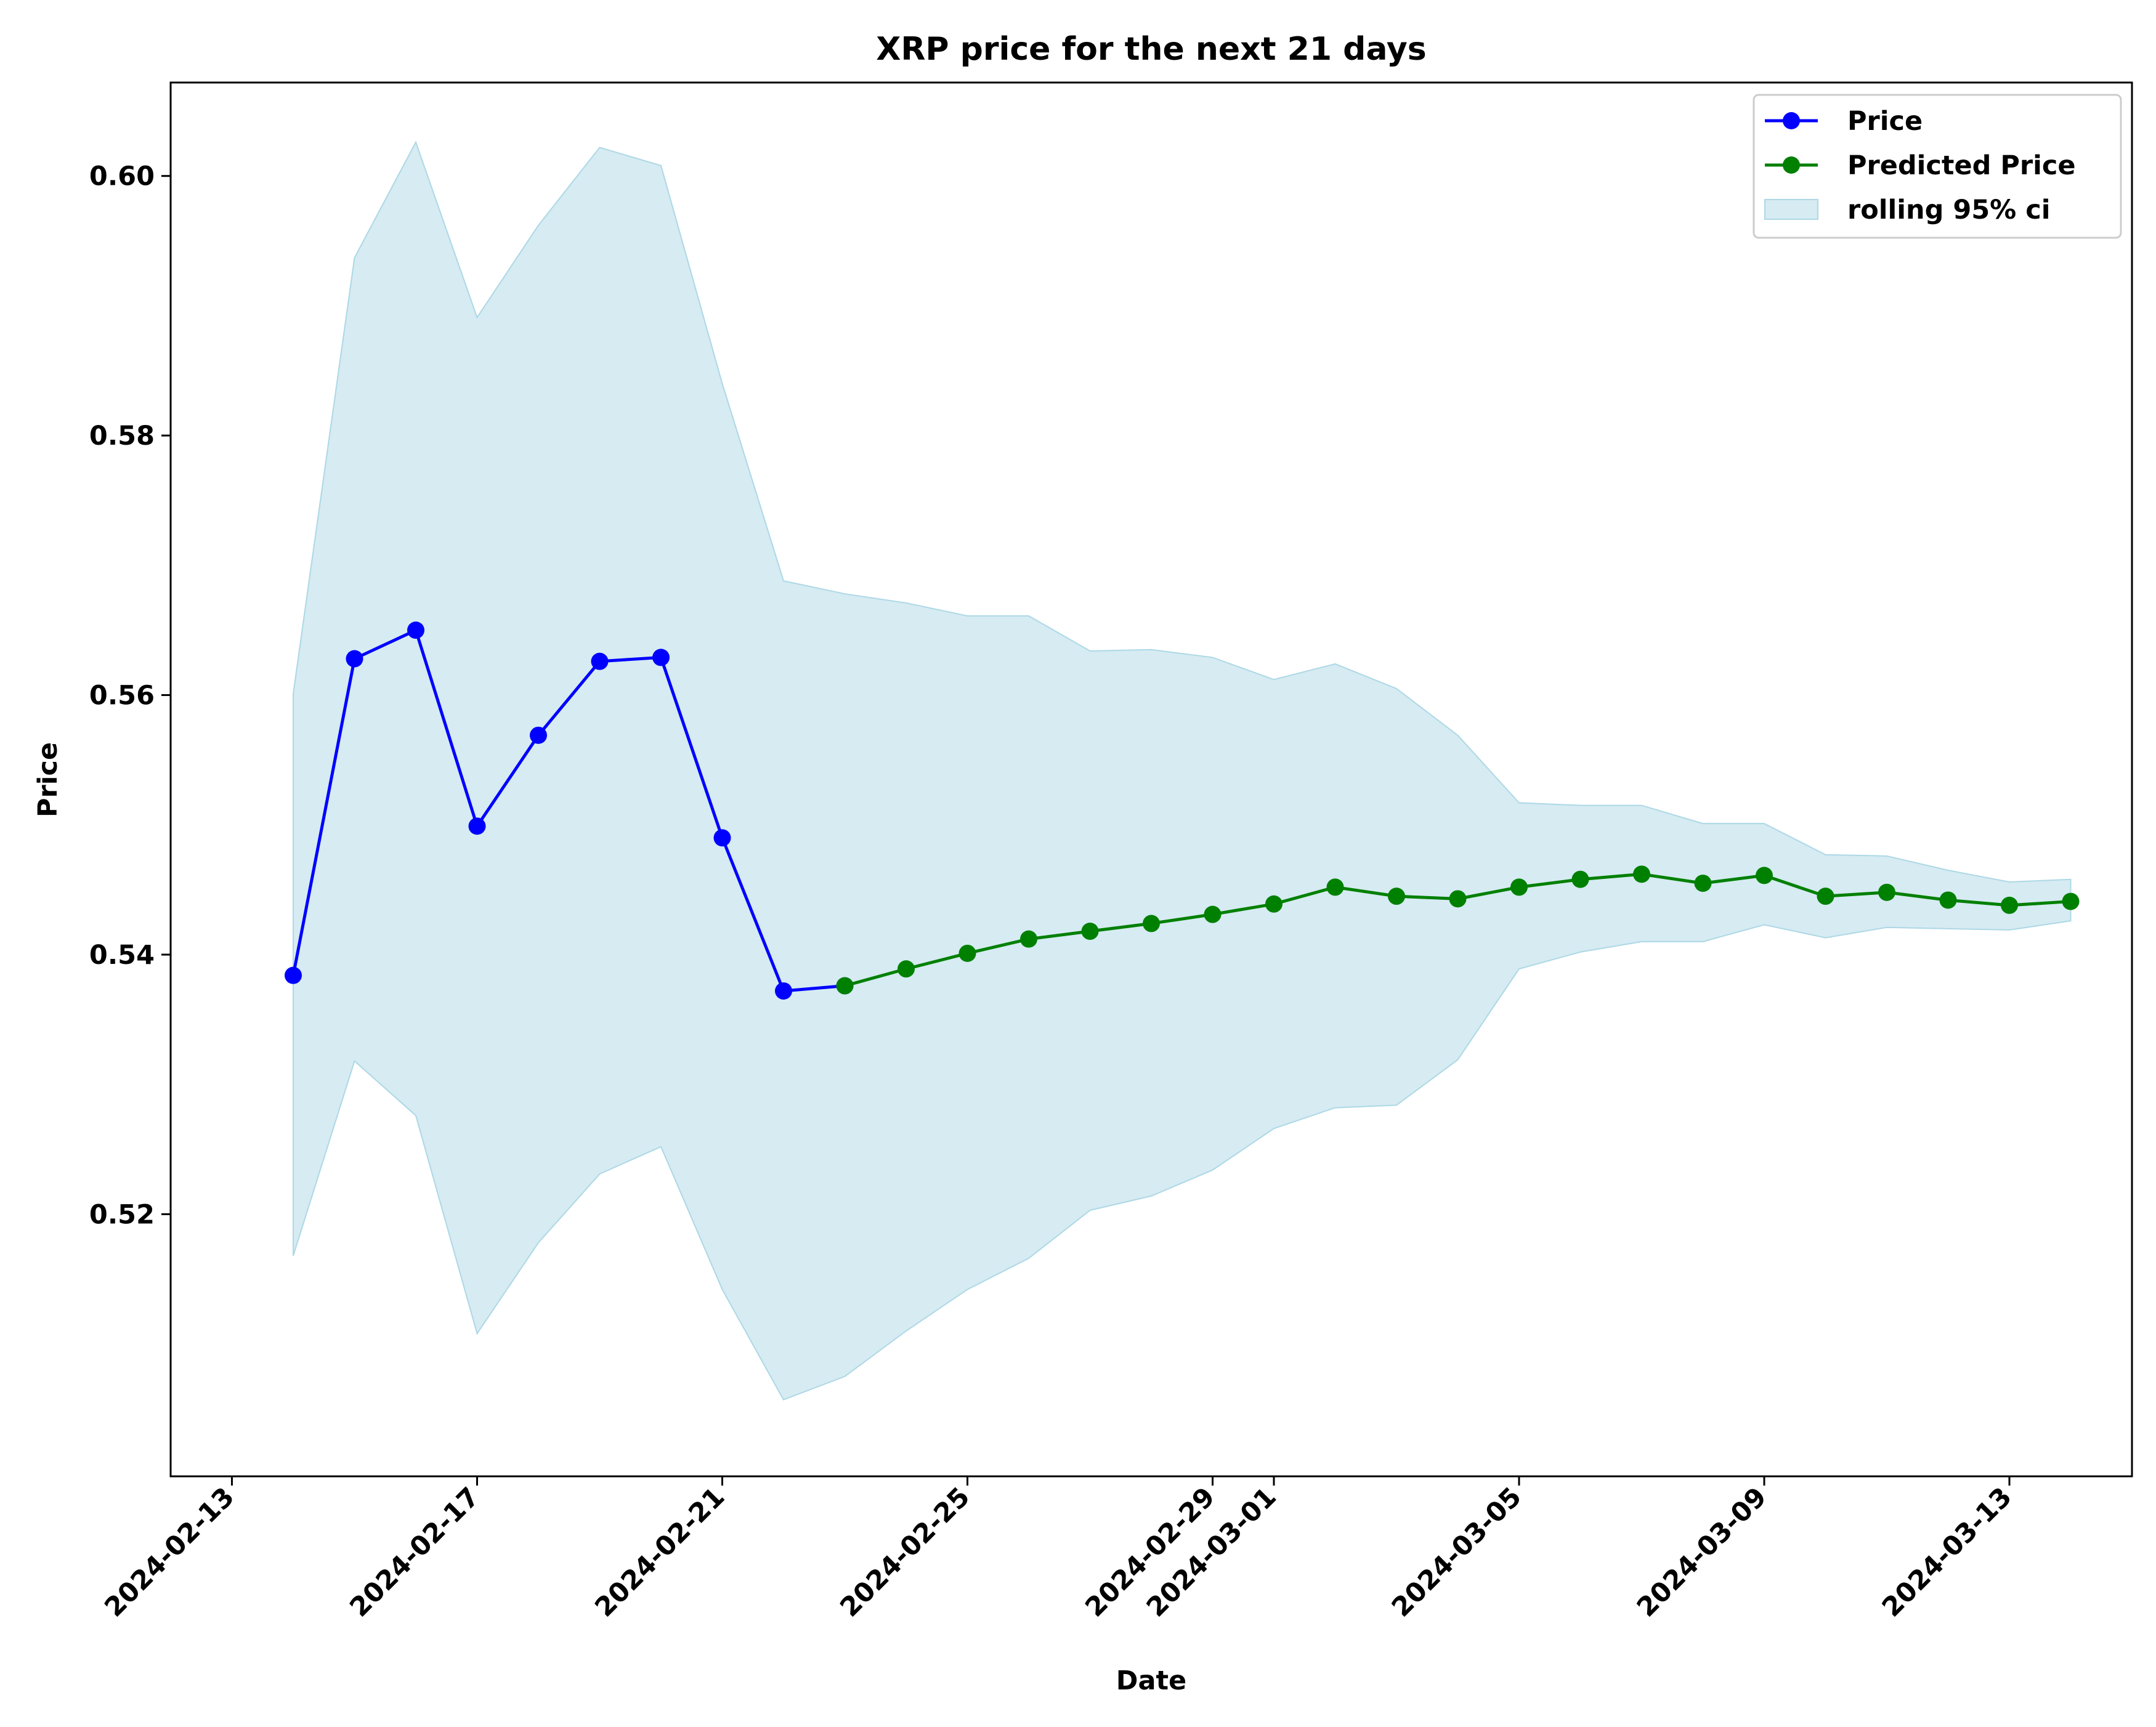 Image resolution: width=2156 pixels, height=1727 pixels. I want to click on legend-price-label: Price, so click(1885, 121).